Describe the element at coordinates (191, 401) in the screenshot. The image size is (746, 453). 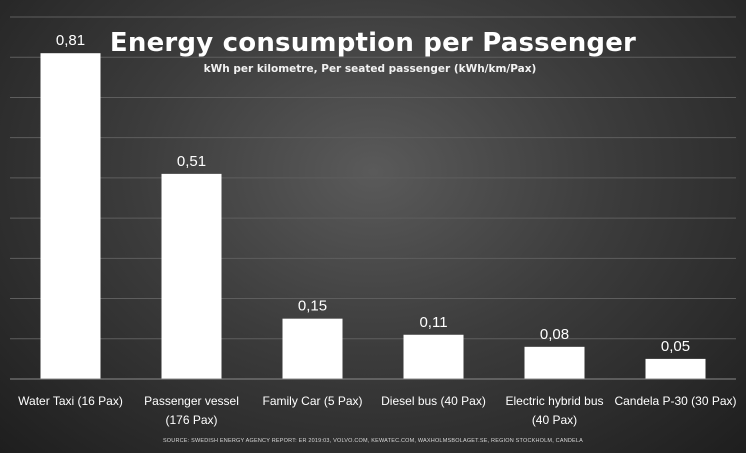
I see `category-label: Passenger vessel` at that location.